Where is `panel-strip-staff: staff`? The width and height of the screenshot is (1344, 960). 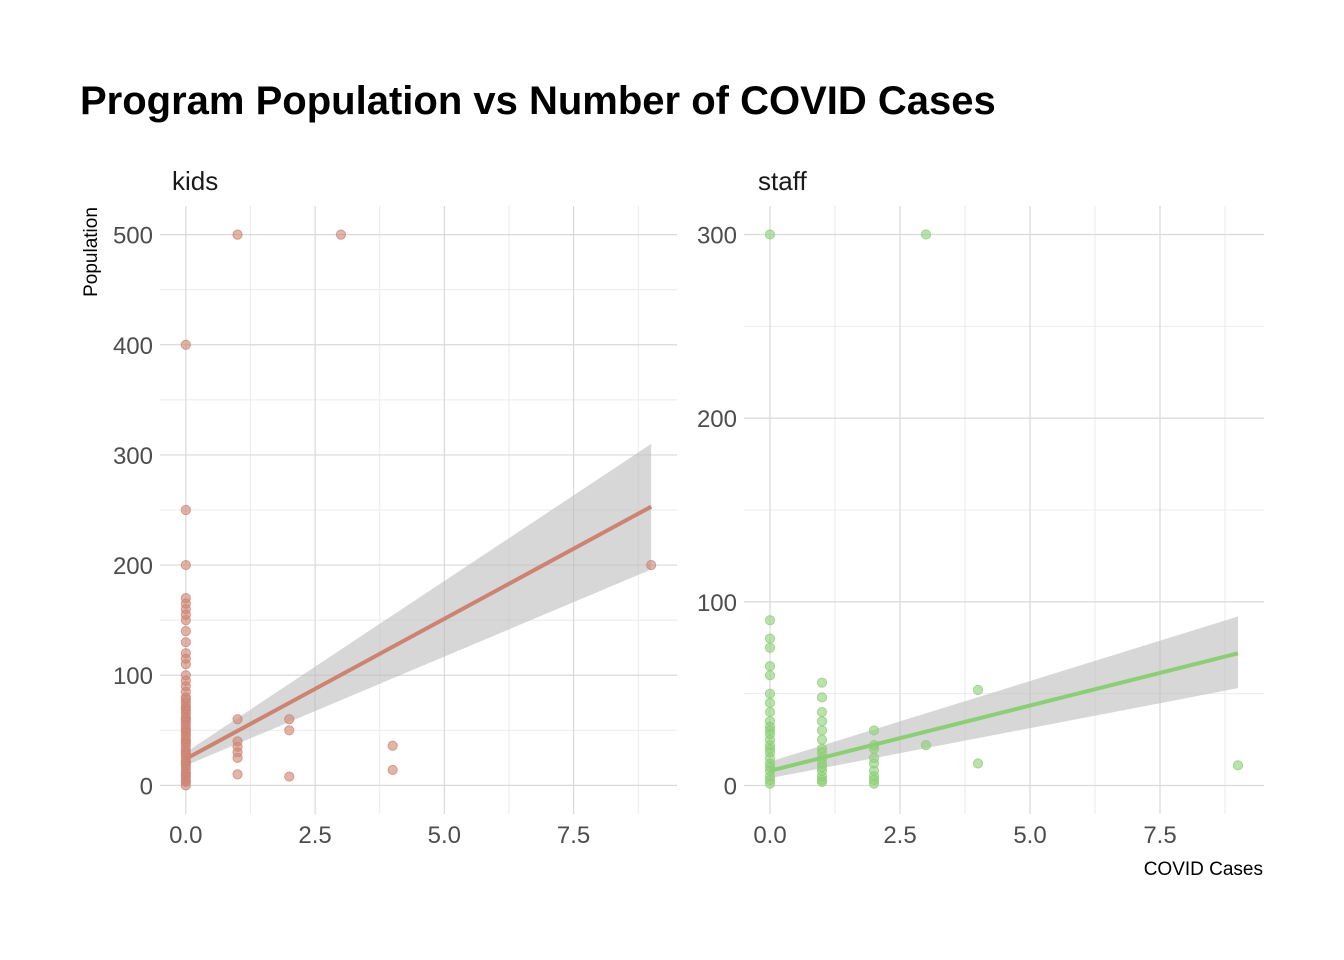 panel-strip-staff: staff is located at coordinates (782, 181).